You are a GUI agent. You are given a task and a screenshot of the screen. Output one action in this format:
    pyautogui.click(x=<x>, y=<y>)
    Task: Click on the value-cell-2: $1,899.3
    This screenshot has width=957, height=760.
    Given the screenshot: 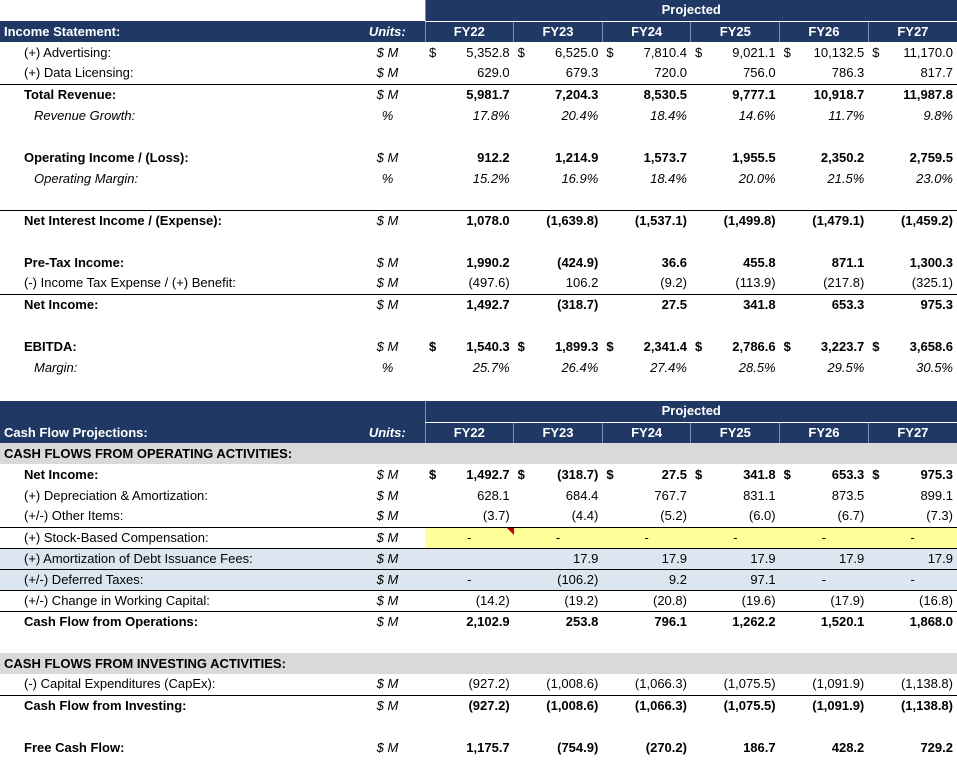 What is the action you would take?
    pyautogui.click(x=558, y=346)
    